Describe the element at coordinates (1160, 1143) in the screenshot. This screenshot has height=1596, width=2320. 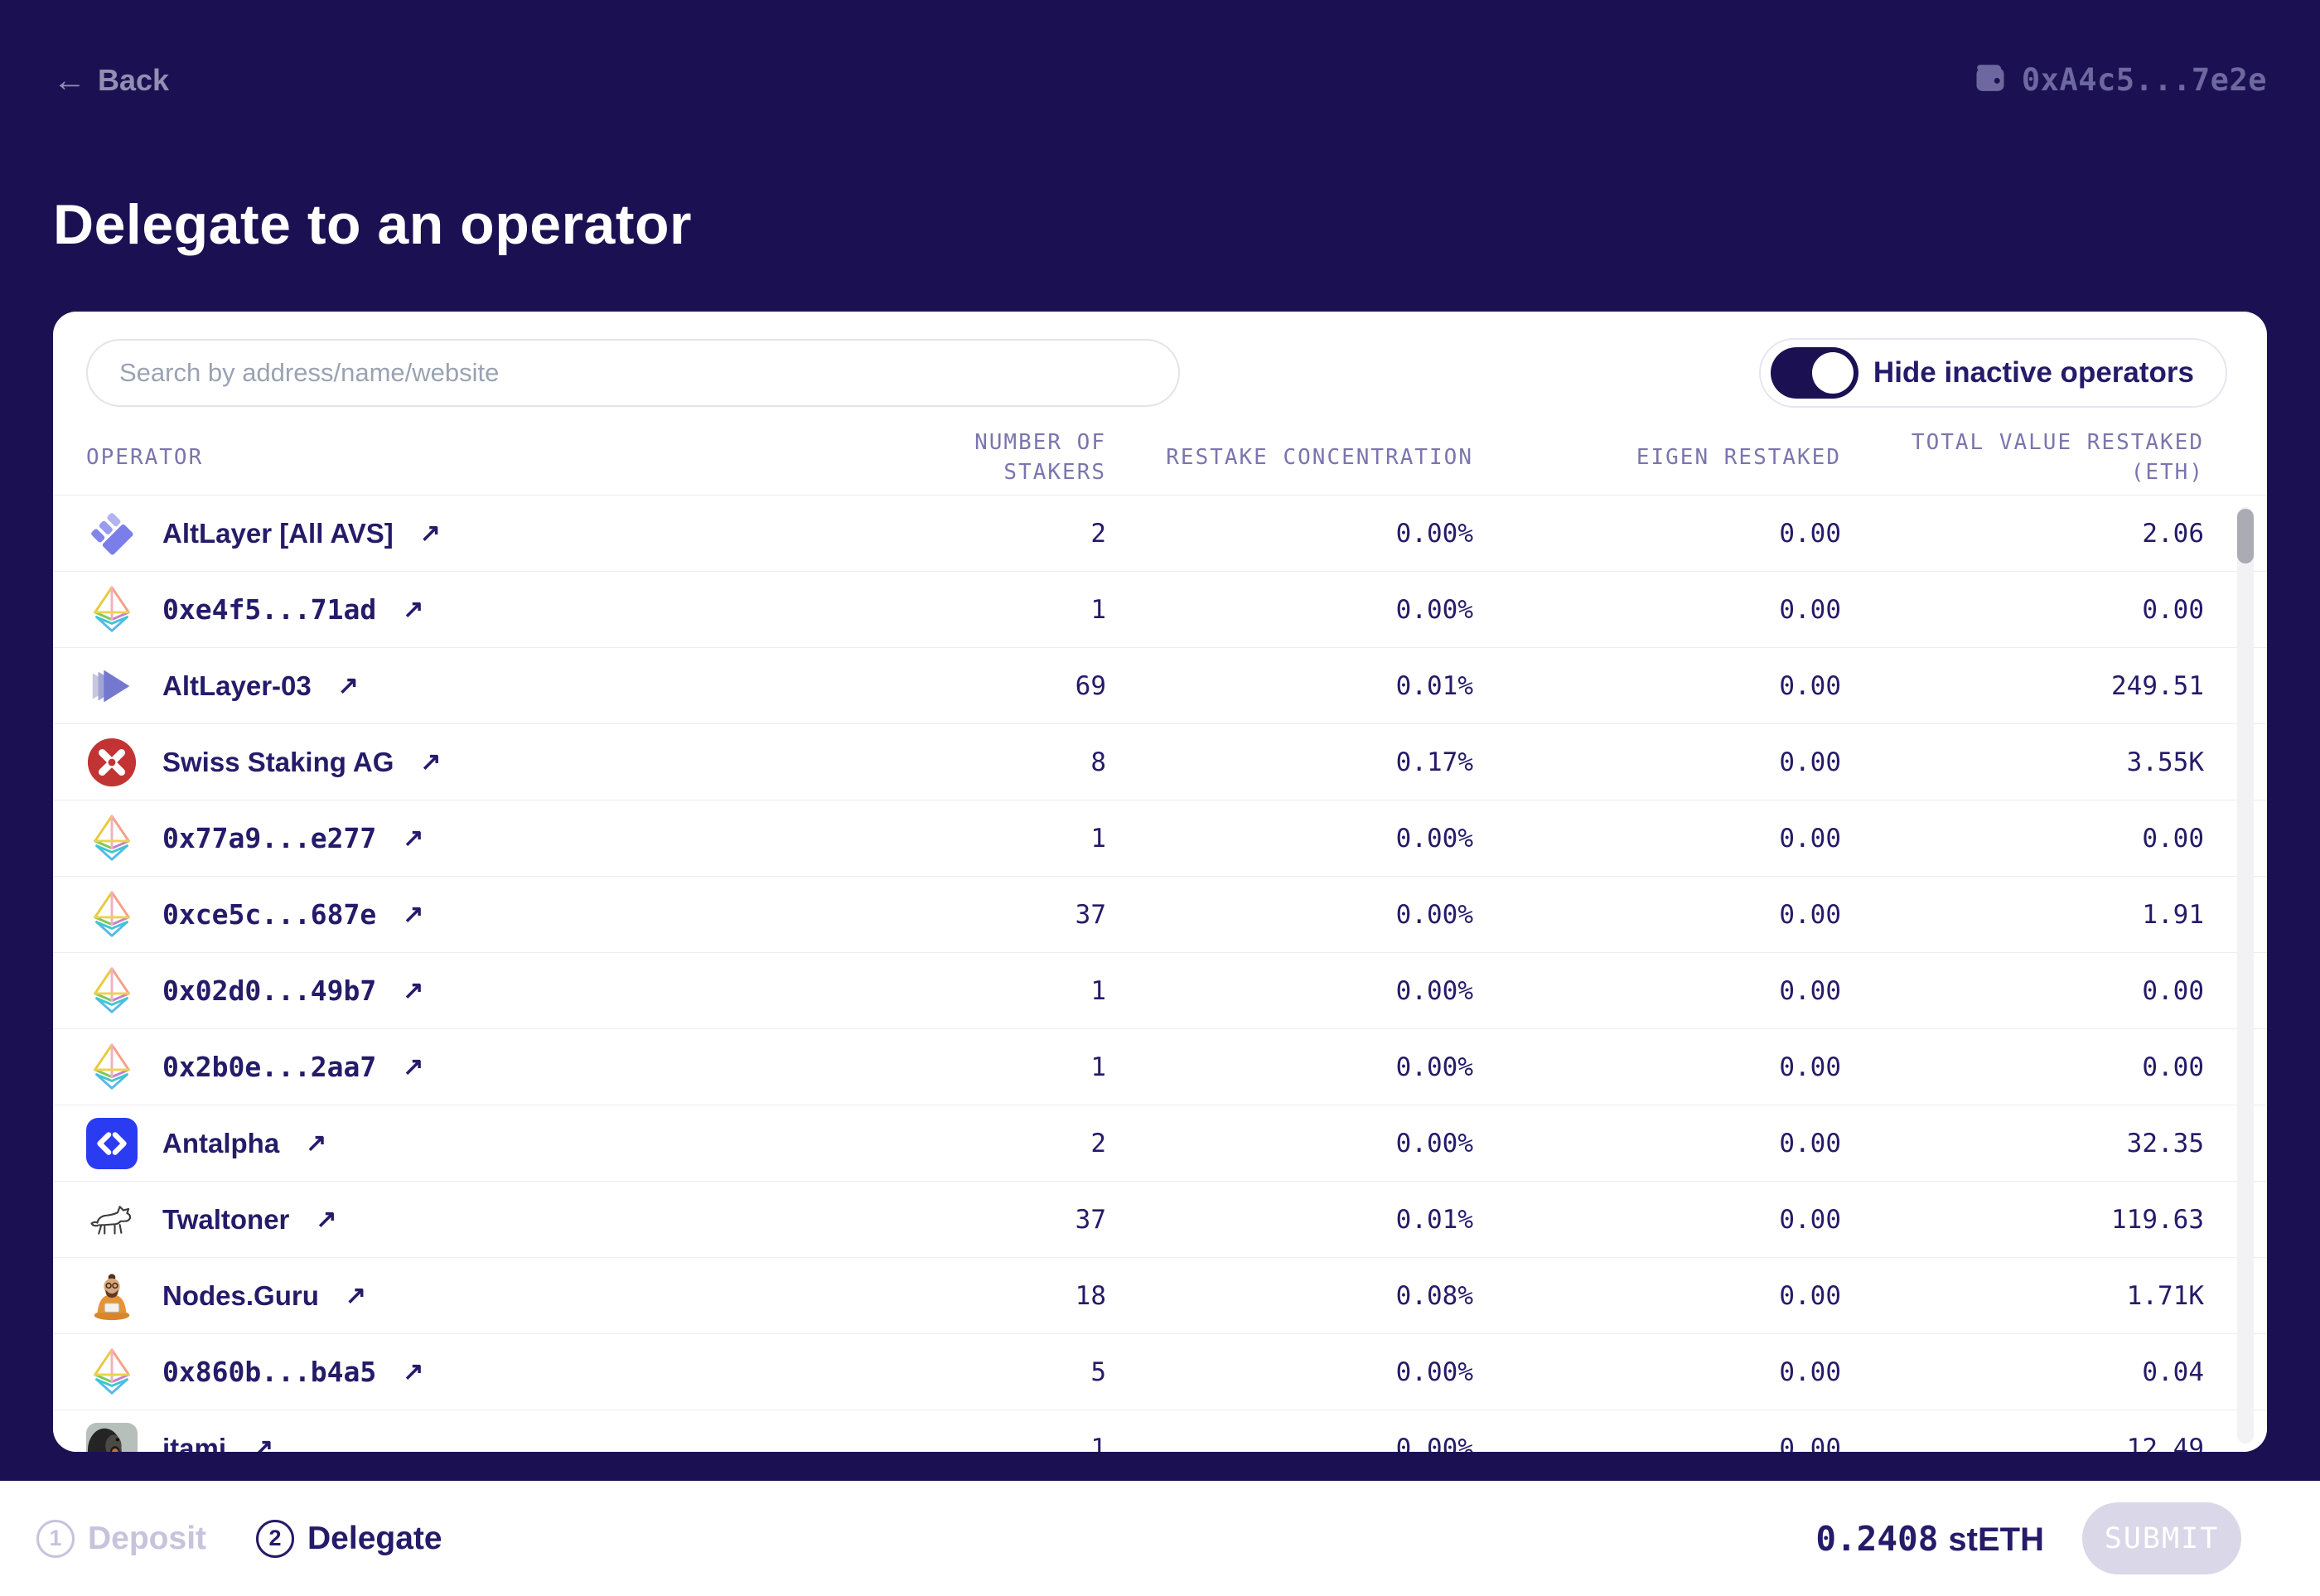
I see `table-row: Antalpha ↗ 2 0.00% 0.00 32.35` at that location.